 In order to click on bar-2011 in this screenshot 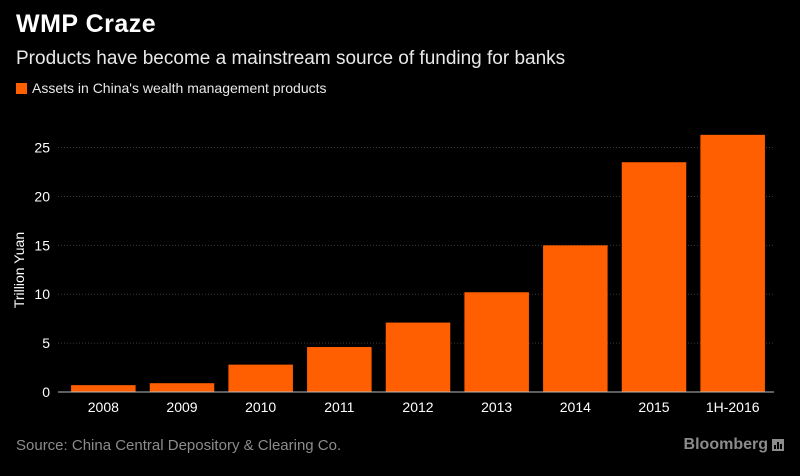, I will do `click(339, 369)`.